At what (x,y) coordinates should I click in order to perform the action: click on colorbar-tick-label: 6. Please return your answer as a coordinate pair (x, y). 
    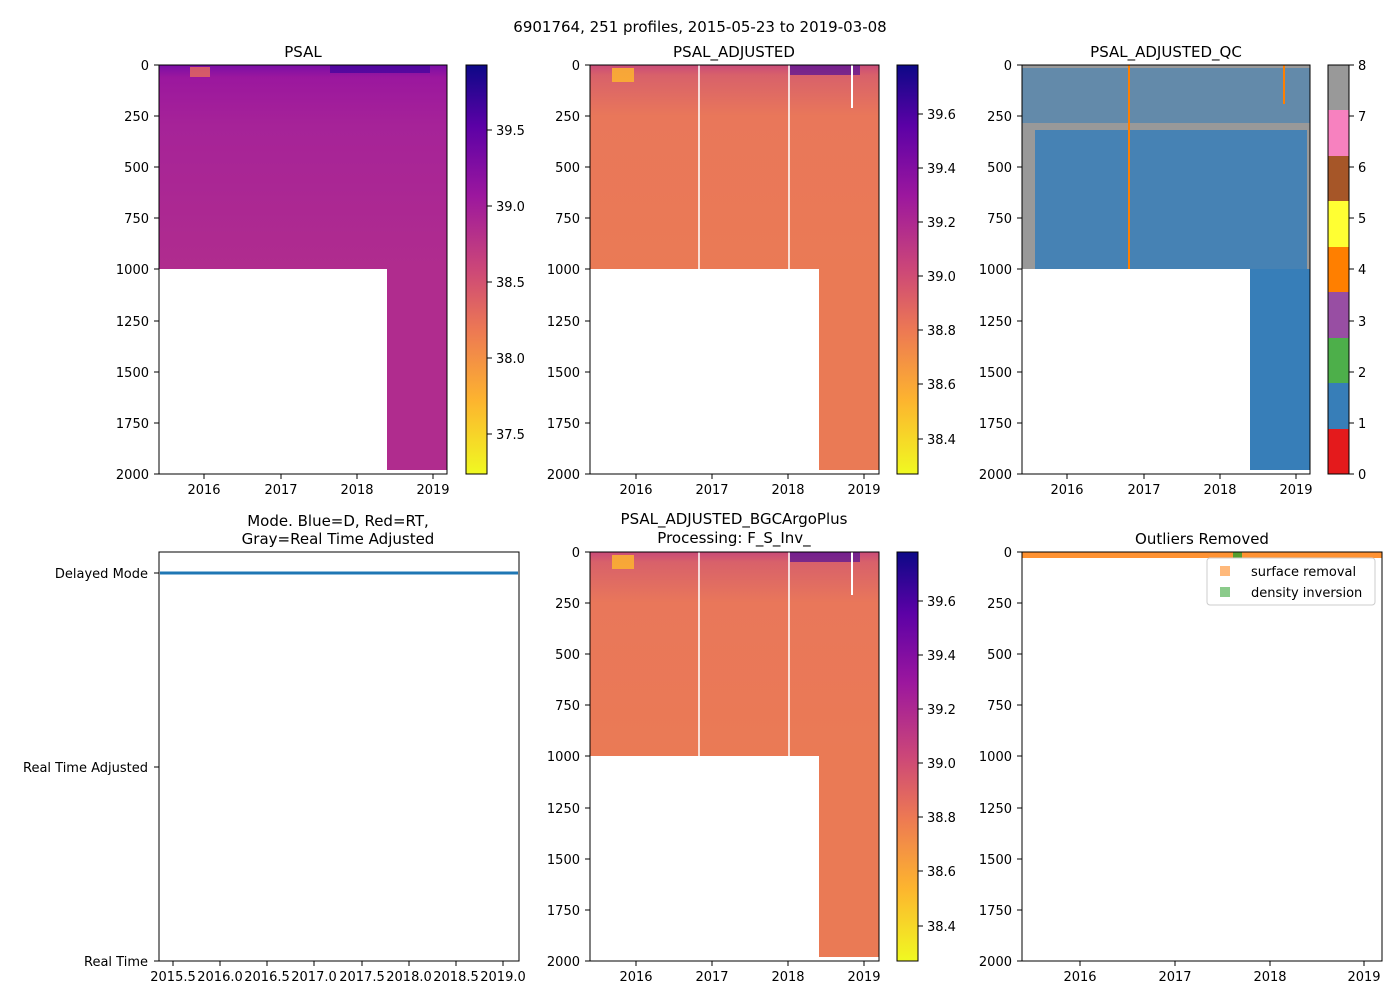
    Looking at the image, I should click on (1362, 168).